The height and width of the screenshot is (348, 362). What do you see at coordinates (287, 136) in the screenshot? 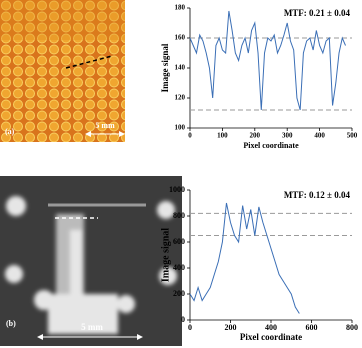
I see `x-tick-label: 300` at bounding box center [287, 136].